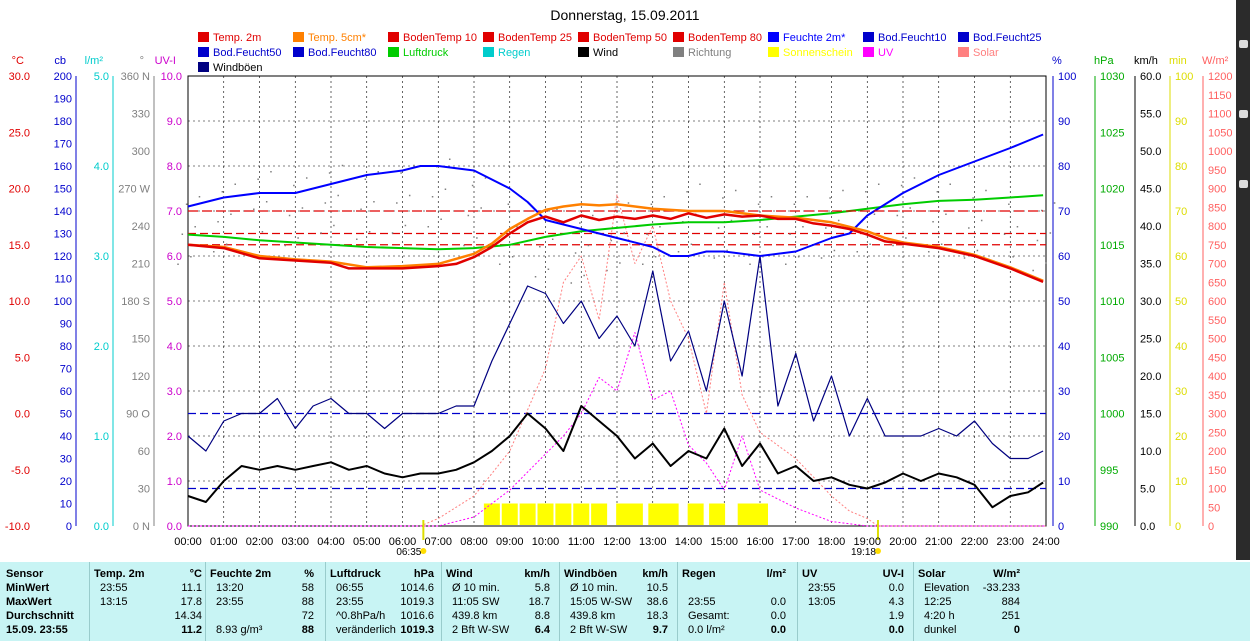  What do you see at coordinates (1178, 527) in the screenshot?
I see `axis-tick-label: 0` at bounding box center [1178, 527].